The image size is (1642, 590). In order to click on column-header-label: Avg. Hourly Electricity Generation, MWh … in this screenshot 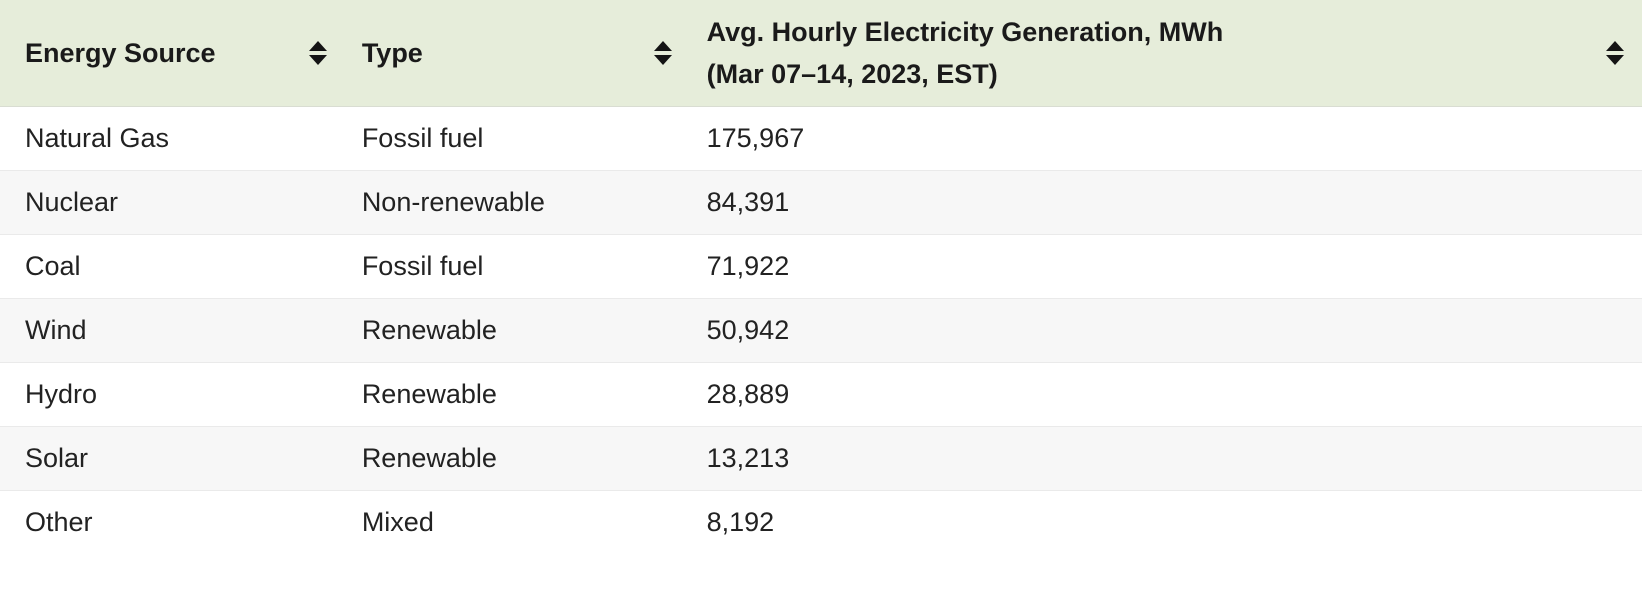, I will do `click(965, 53)`.